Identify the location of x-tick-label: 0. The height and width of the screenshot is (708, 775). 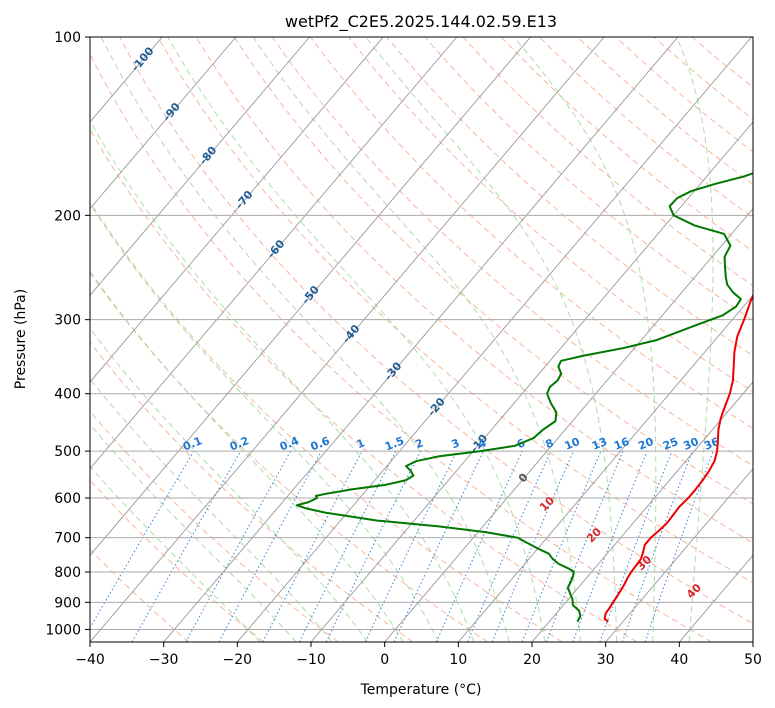
(384, 660).